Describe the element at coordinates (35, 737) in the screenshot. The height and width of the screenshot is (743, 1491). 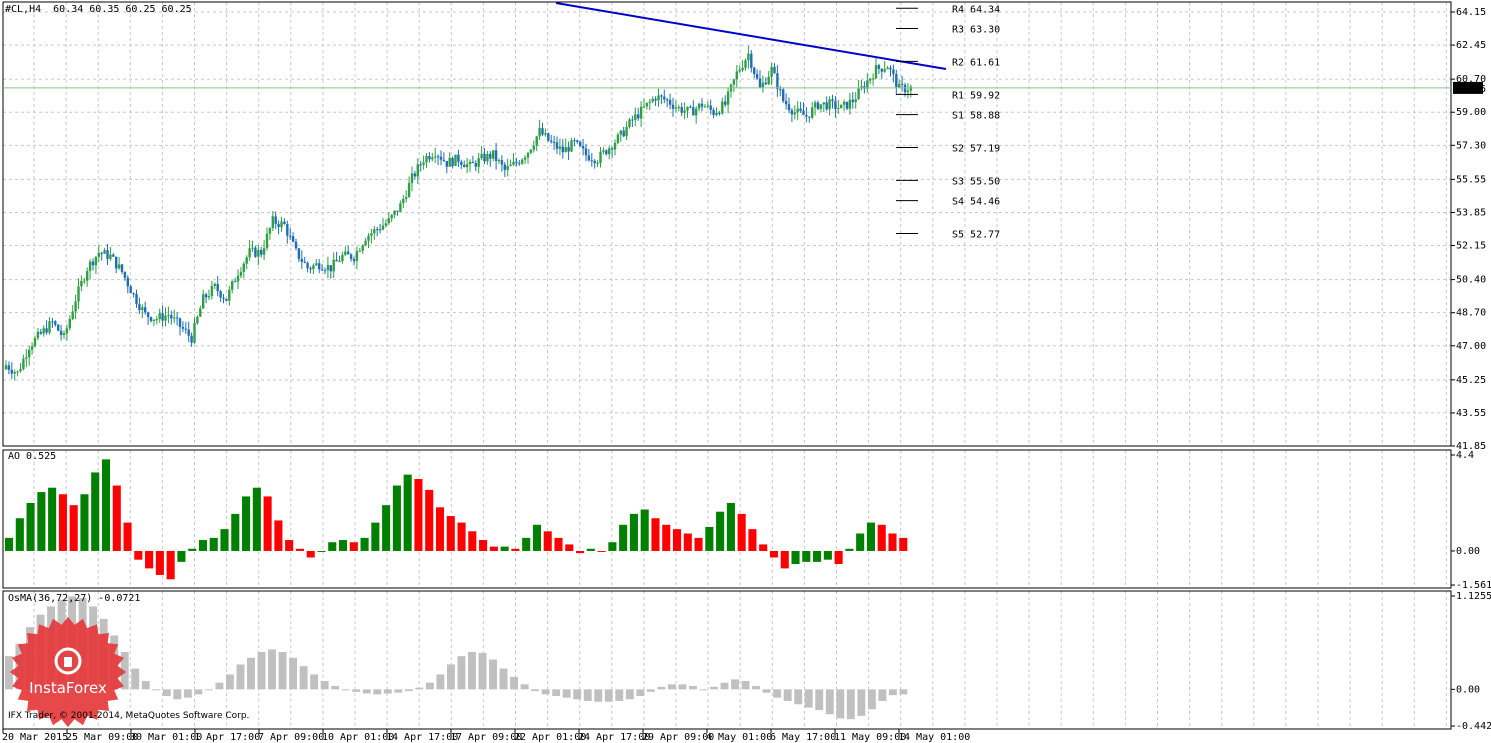
I see `time-tick-label: 20 Mar 2015` at that location.